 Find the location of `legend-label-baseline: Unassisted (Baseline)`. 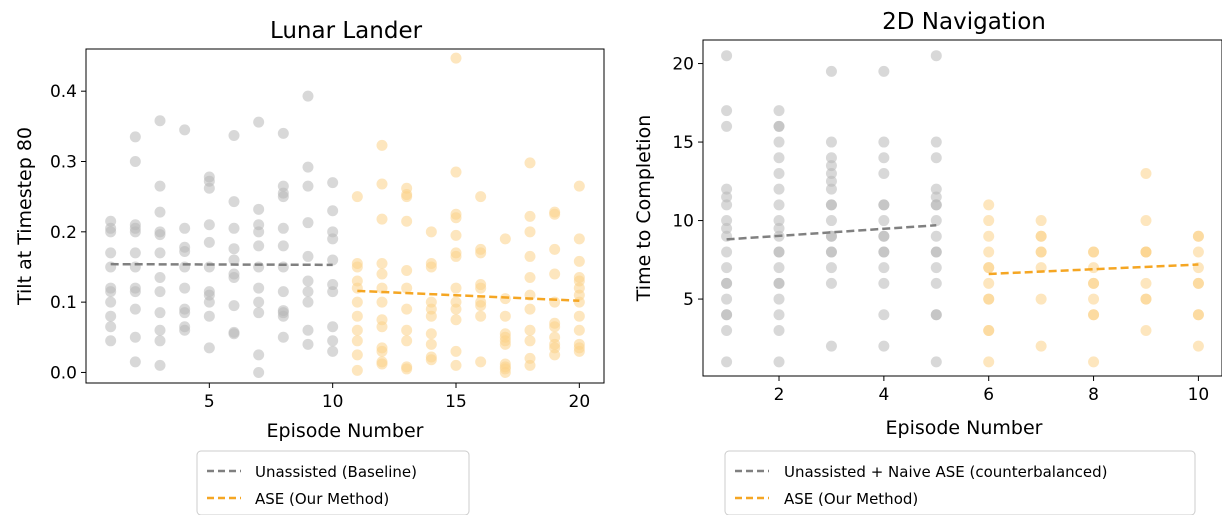

legend-label-baseline: Unassisted (Baseline) is located at coordinates (336, 472).